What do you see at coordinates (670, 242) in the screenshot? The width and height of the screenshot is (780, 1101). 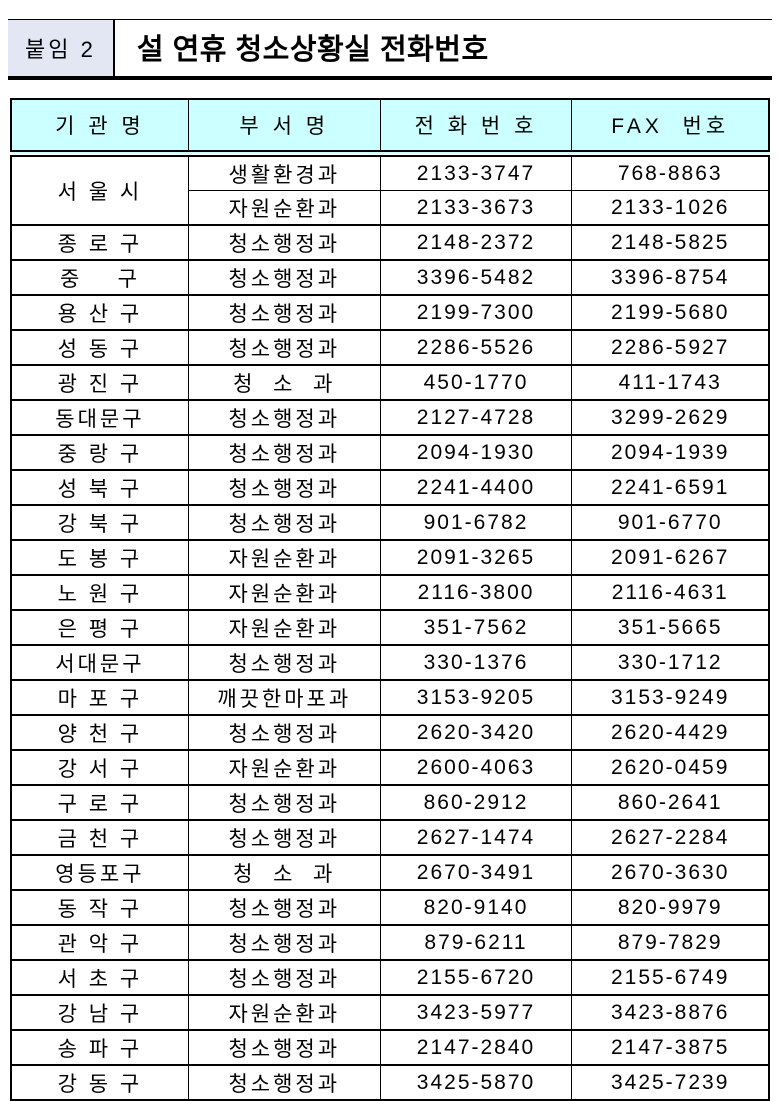 I see `fax-number-cell: 2148-5825` at bounding box center [670, 242].